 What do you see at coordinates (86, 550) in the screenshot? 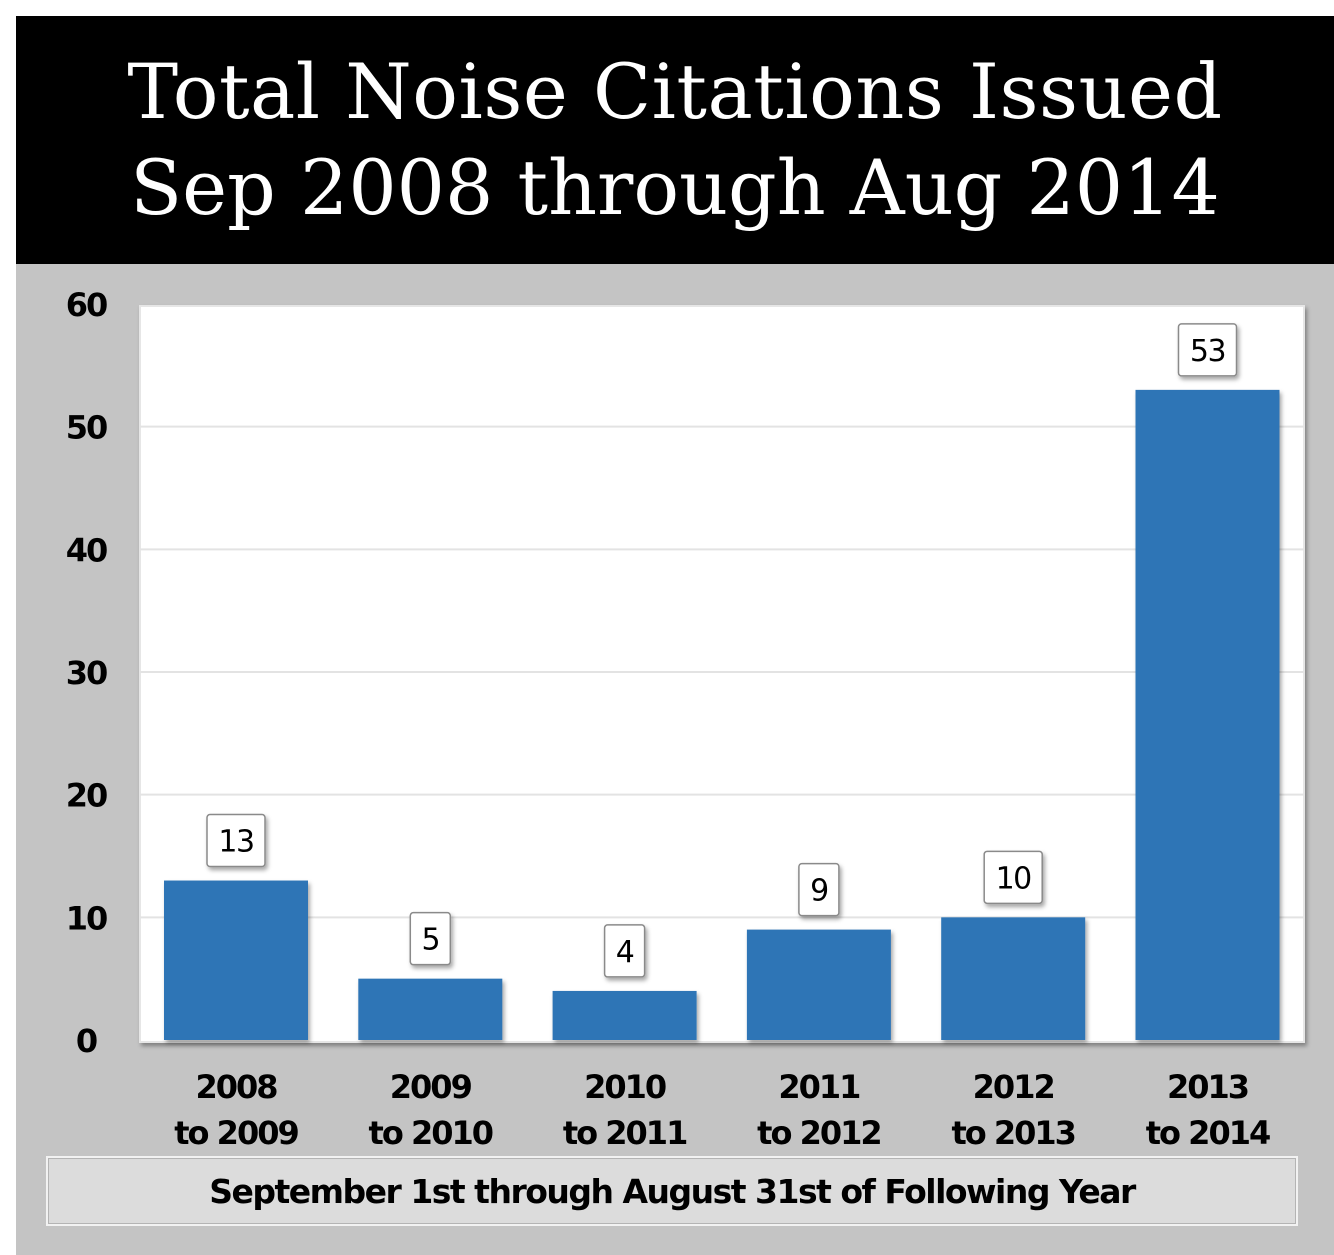
I see `y-tick-label: 40` at bounding box center [86, 550].